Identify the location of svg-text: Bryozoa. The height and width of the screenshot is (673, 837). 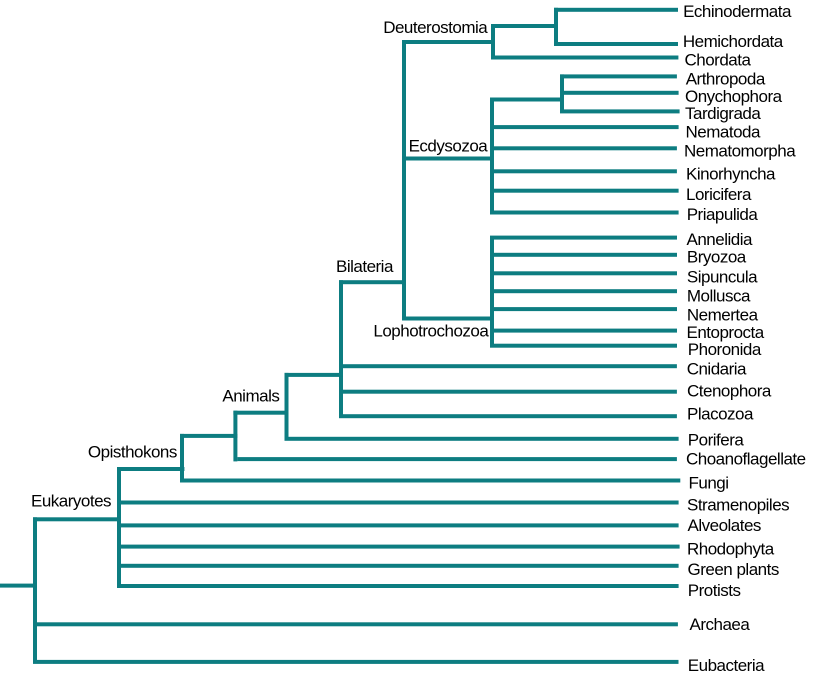
(717, 257).